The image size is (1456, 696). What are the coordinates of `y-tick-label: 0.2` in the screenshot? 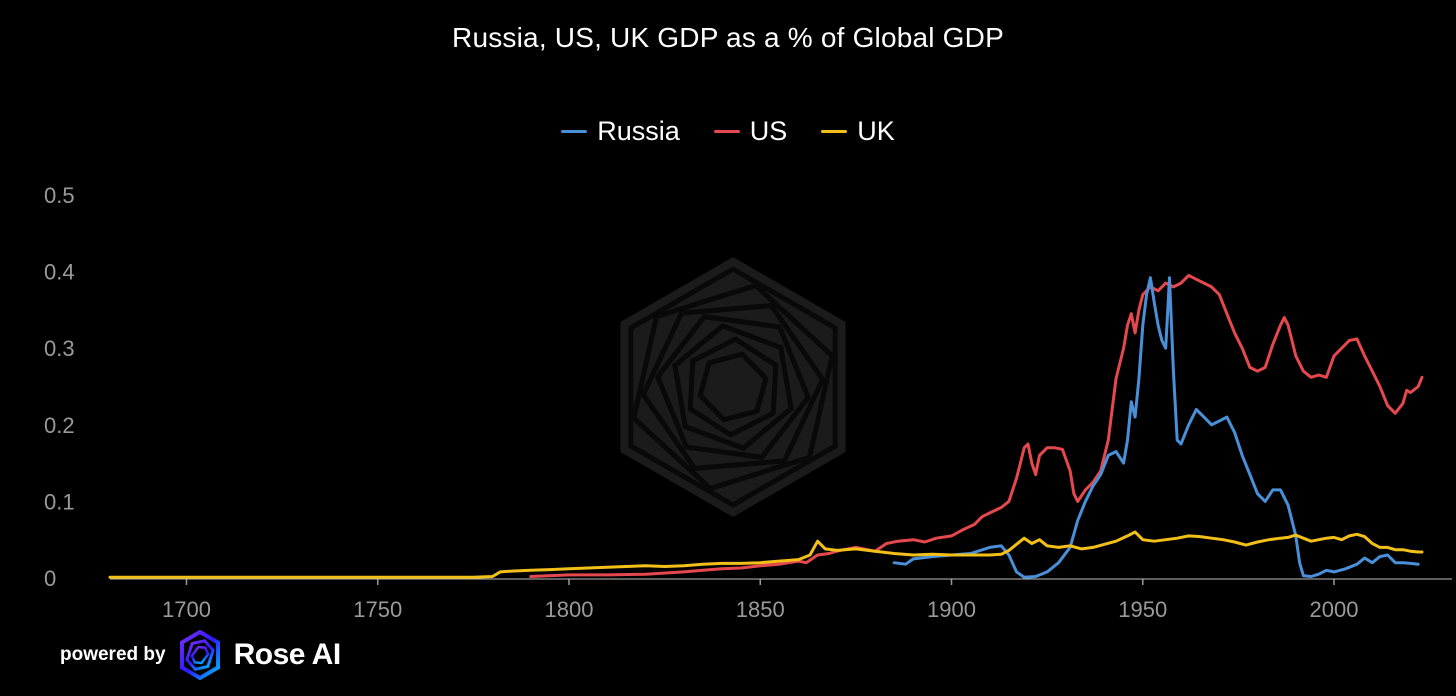 It's located at (59, 425).